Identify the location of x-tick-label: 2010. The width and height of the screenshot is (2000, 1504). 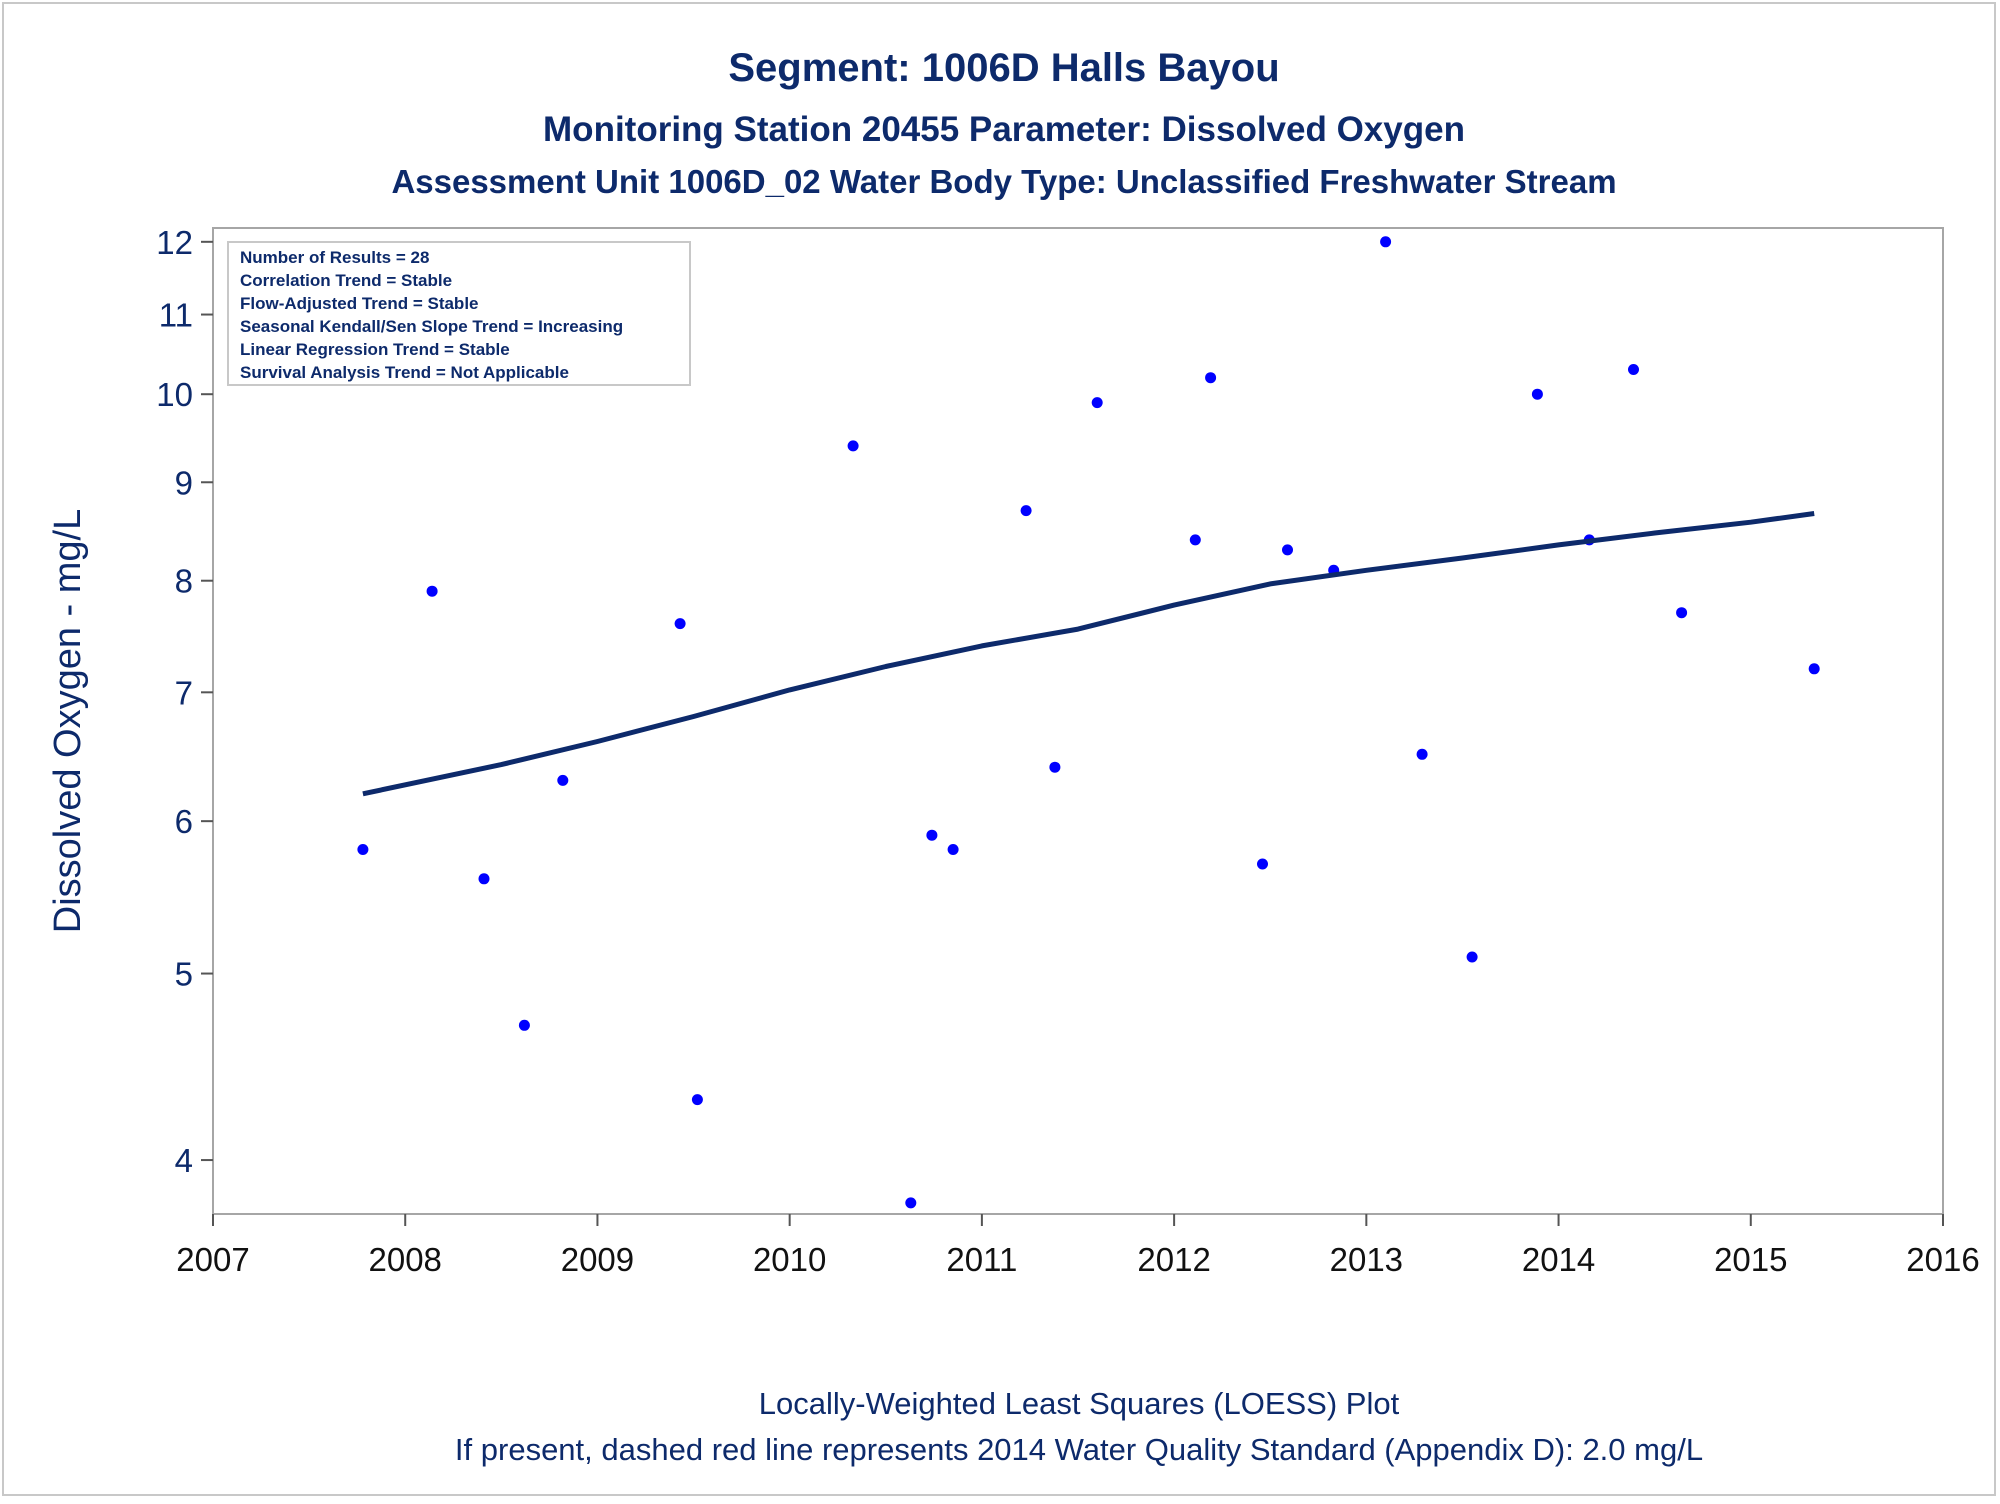
(789, 1259).